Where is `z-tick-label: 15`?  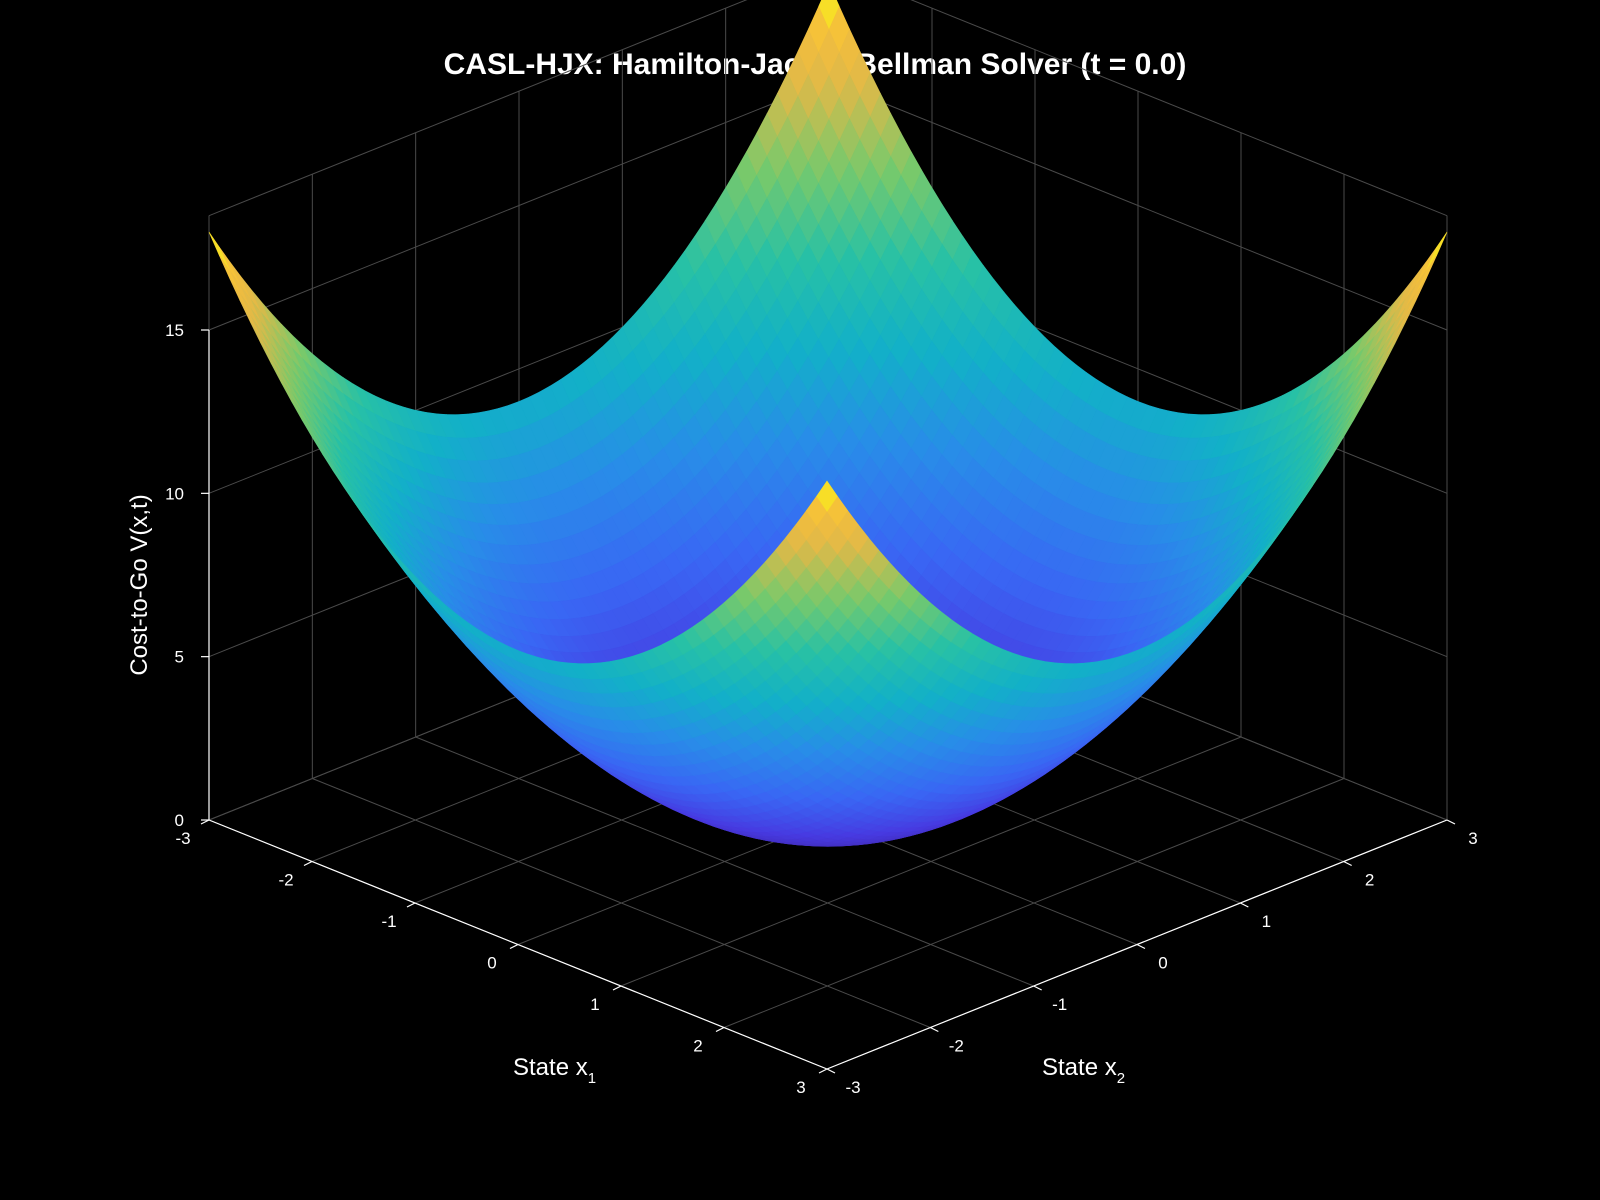
z-tick-label: 15 is located at coordinates (174, 330).